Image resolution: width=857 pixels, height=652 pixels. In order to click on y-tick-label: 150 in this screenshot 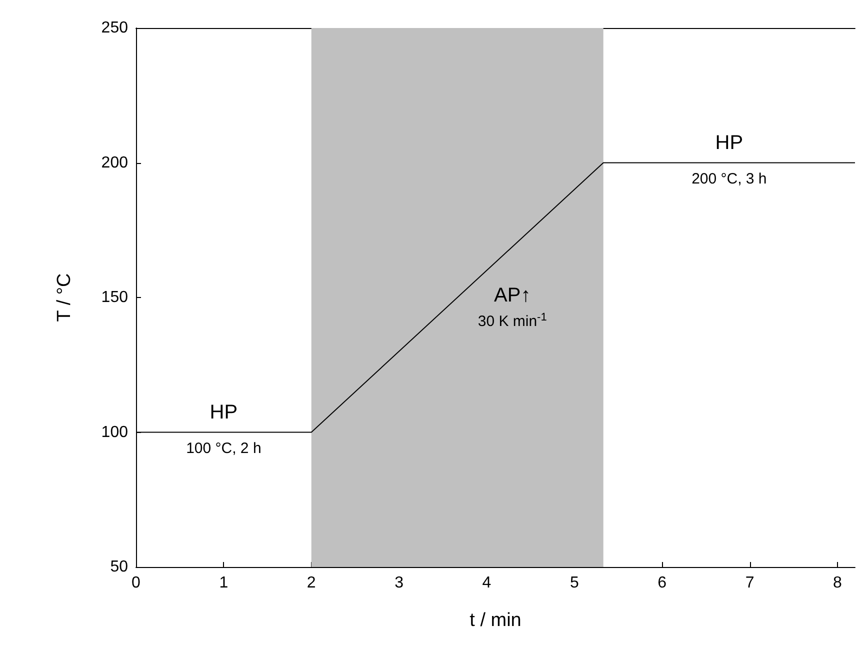, I will do `click(114, 297)`.